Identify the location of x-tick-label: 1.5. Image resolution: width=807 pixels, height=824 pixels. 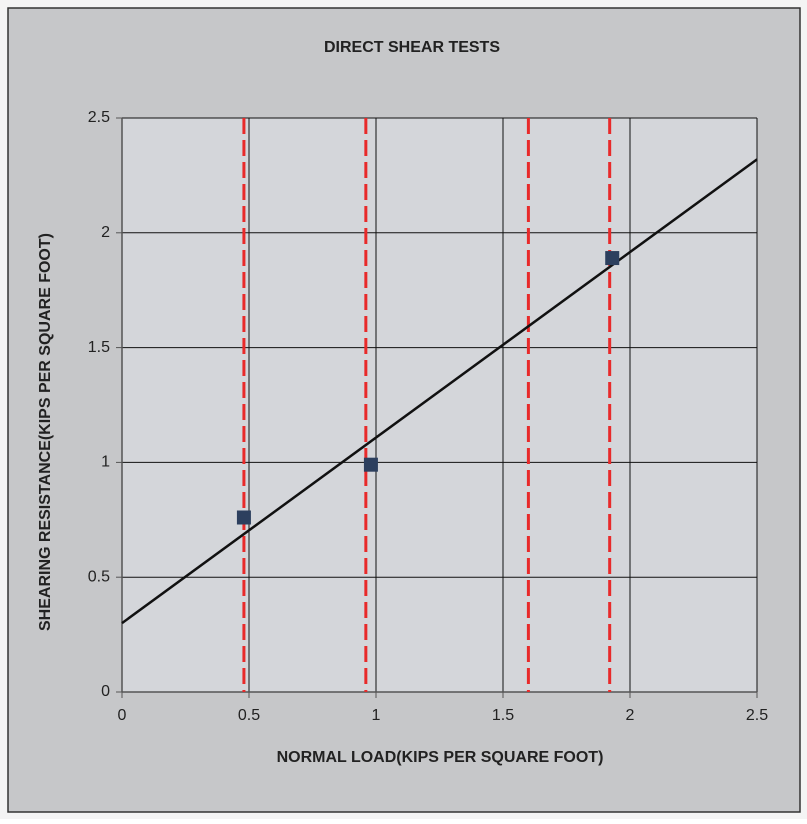
(503, 715).